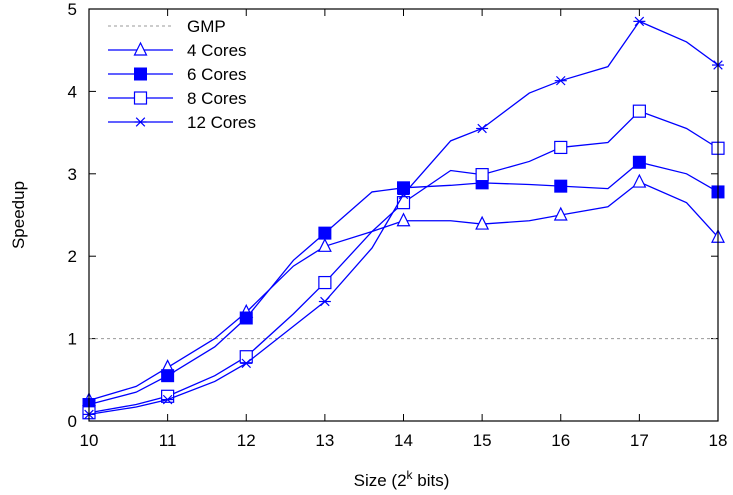  I want to click on x-axis-label-superscript: k, so click(410, 475).